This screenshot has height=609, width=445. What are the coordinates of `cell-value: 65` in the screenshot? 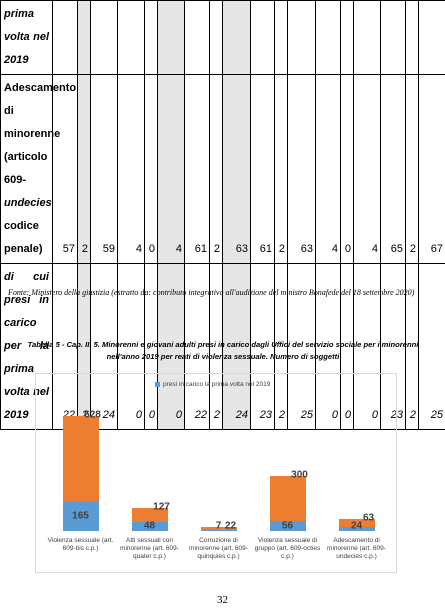 It's located at (396, 249).